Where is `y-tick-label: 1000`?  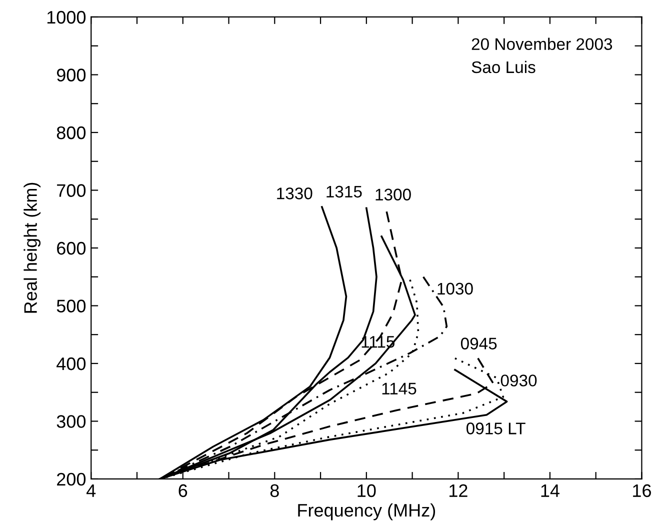 y-tick-label: 1000 is located at coordinates (66, 17).